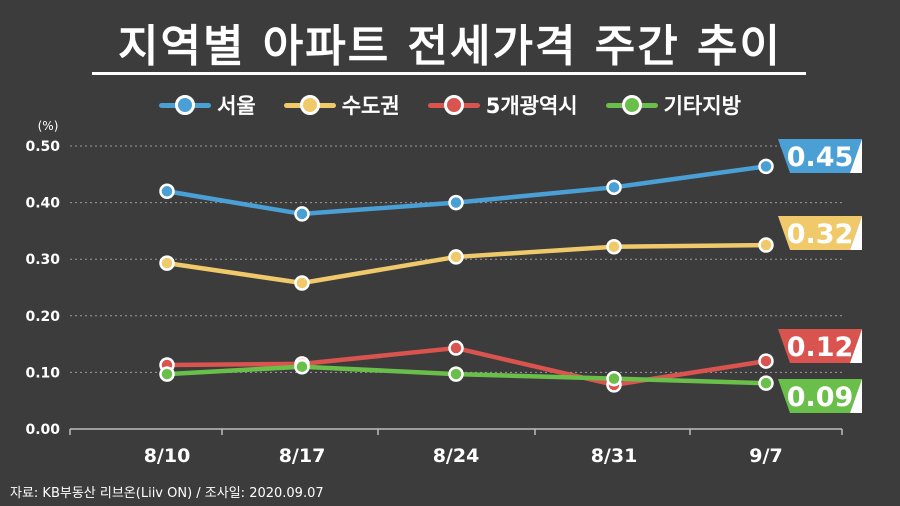 This screenshot has height=506, width=900. Describe the element at coordinates (302, 456) in the screenshot. I see `x-tick-label: 8/17` at that location.